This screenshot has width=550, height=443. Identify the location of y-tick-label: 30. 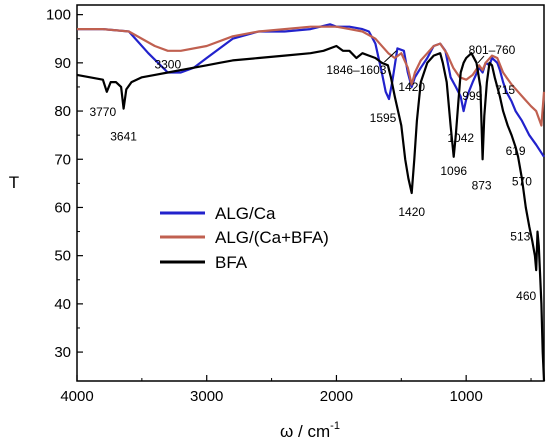
(62, 352).